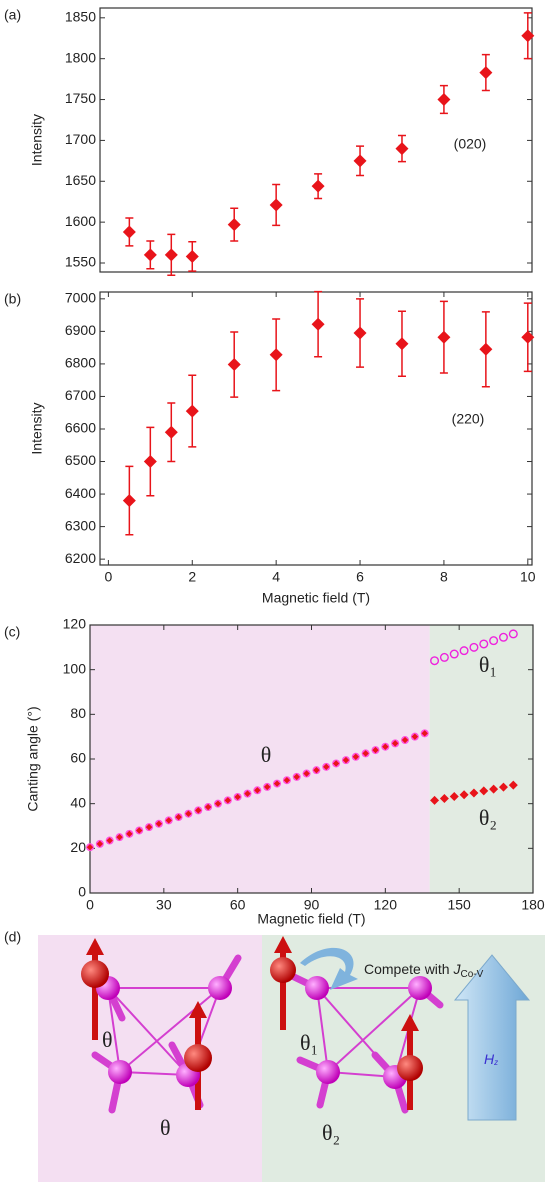  Describe the element at coordinates (80, 57) in the screenshot. I see `y-tick-label: 1800` at that location.